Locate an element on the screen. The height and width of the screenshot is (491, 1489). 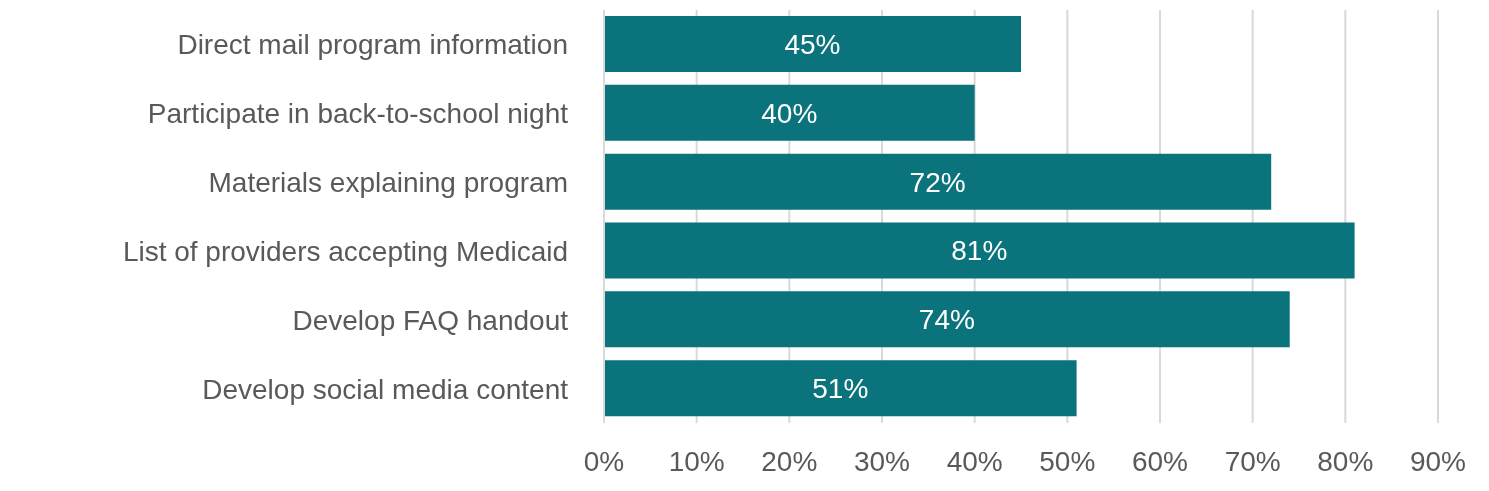
x-tick-label: 90% is located at coordinates (1438, 461).